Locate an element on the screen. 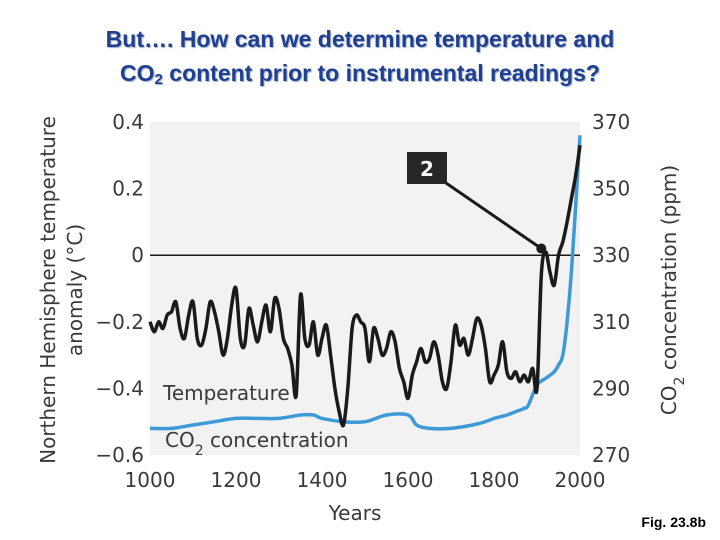 The image size is (720, 540). annotation-point is located at coordinates (541, 248).